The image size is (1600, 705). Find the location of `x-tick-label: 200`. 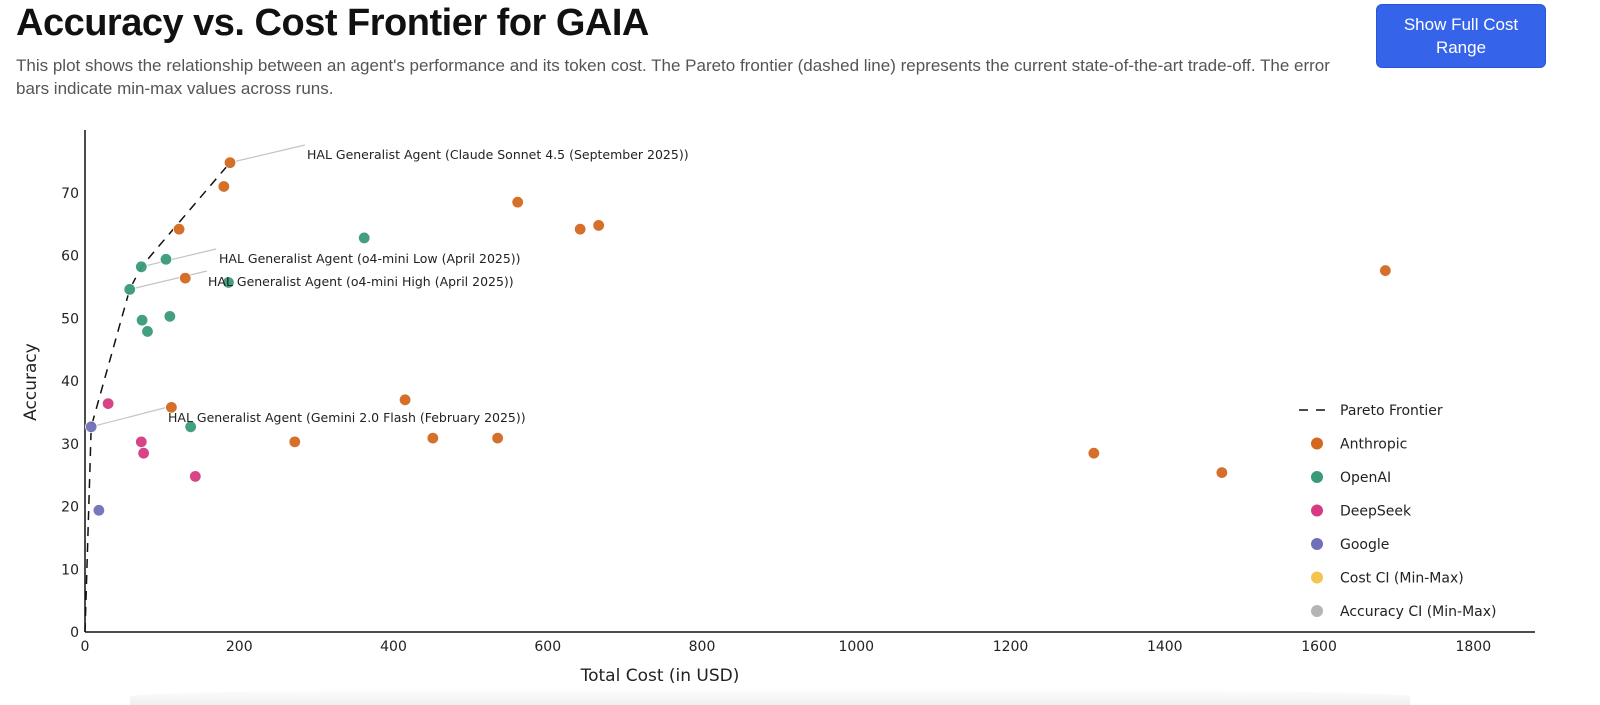

x-tick-label: 200 is located at coordinates (239, 647).